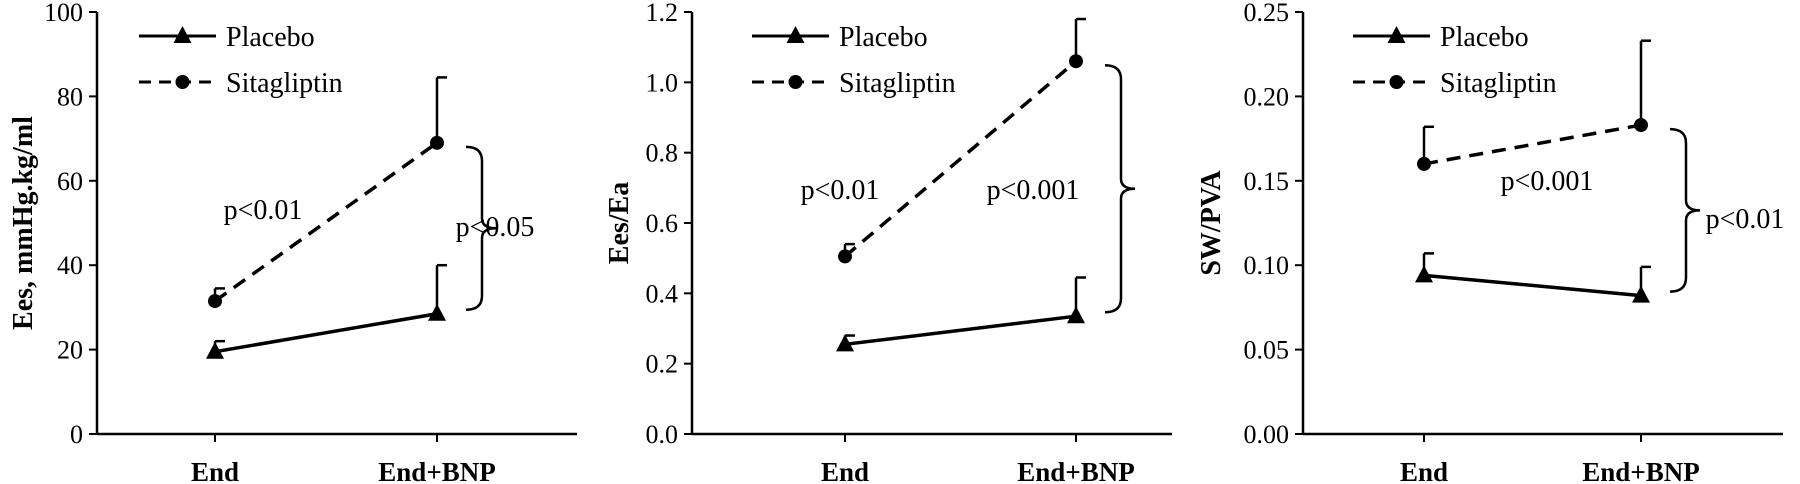  Describe the element at coordinates (662, 13) in the screenshot. I see `y-tick-label: 1.2` at that location.